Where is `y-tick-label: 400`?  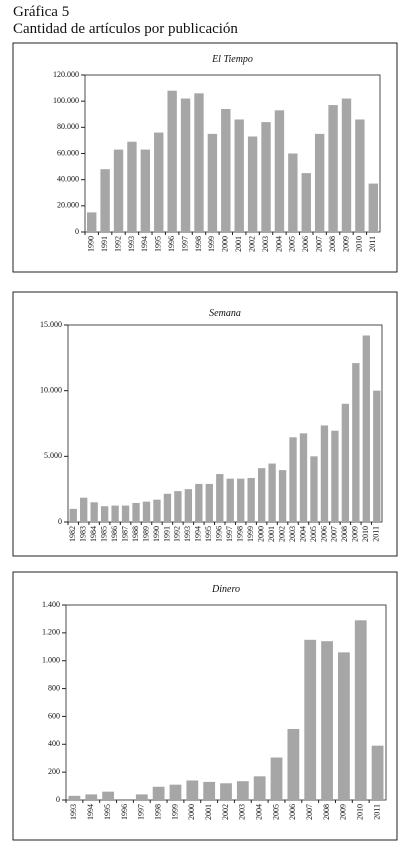
y-tick-label: 400 is located at coordinates (54, 743).